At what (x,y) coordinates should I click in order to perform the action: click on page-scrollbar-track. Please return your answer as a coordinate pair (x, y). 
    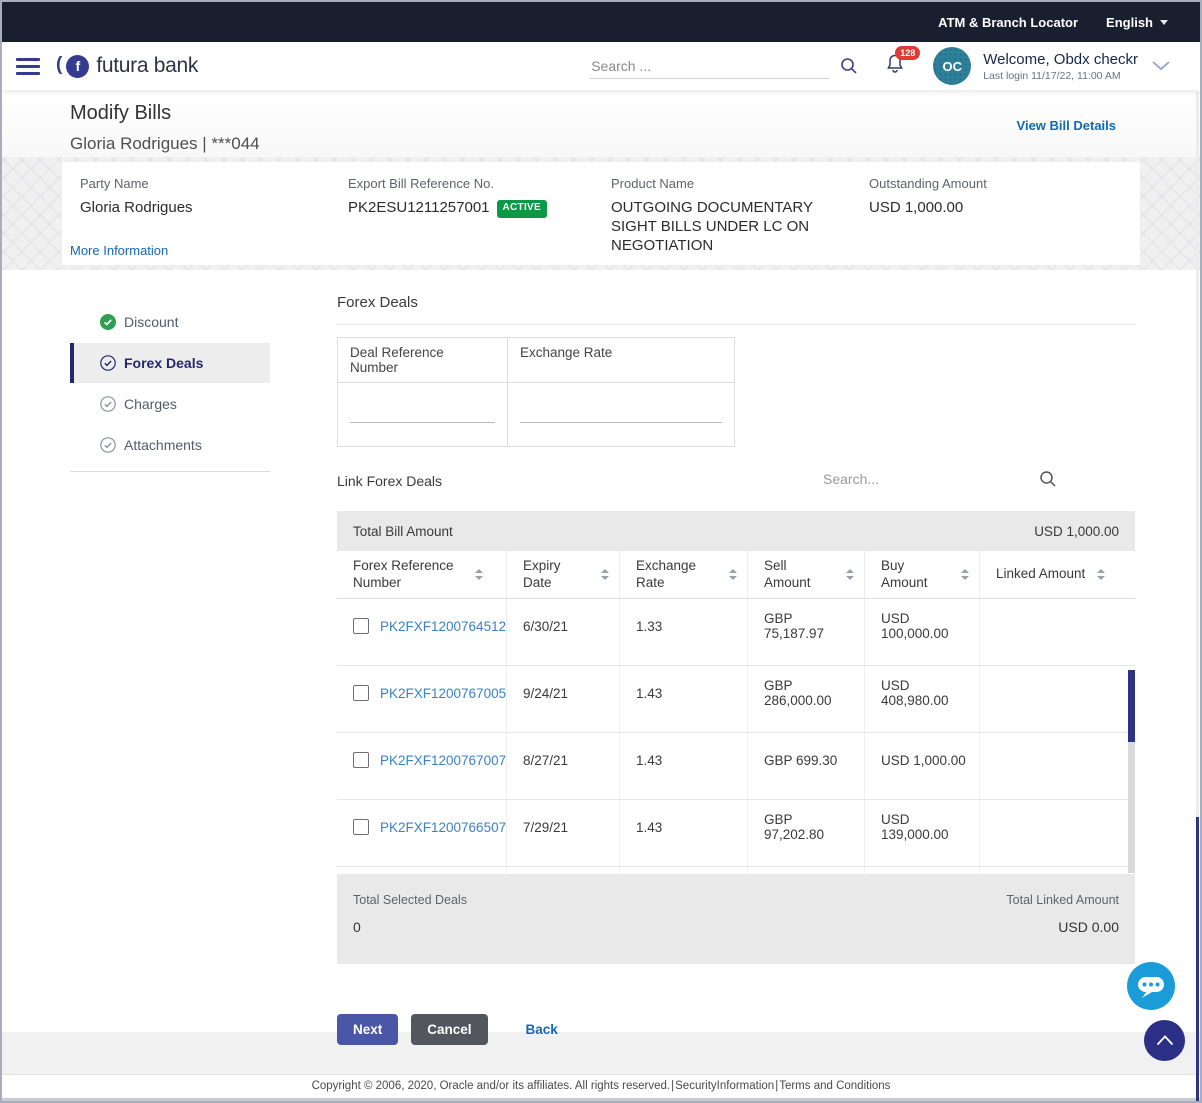
    Looking at the image, I should click on (1197, 596).